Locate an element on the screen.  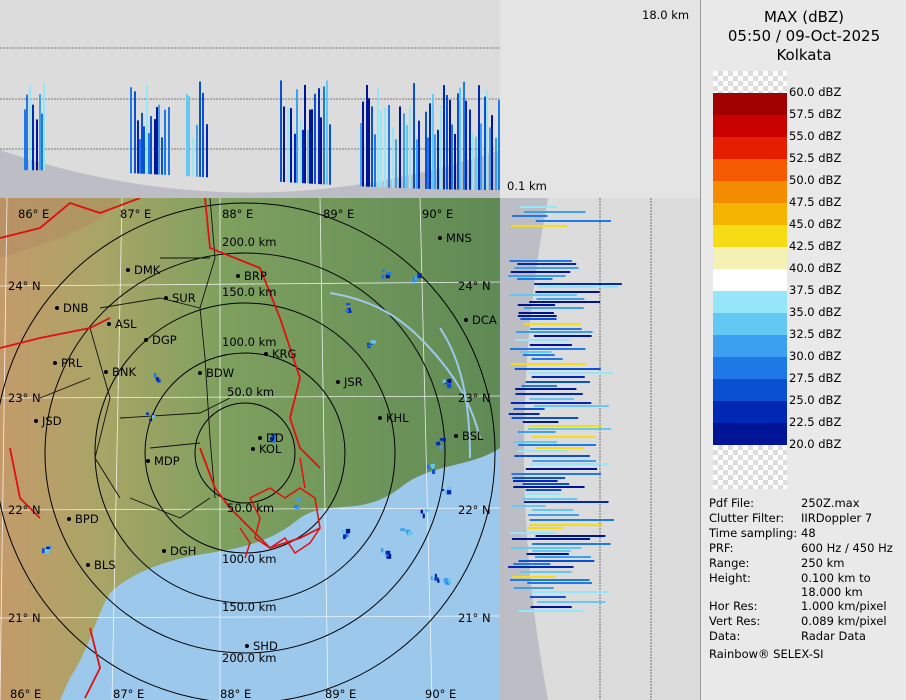
info-value: Radar Data is located at coordinates (833, 636).